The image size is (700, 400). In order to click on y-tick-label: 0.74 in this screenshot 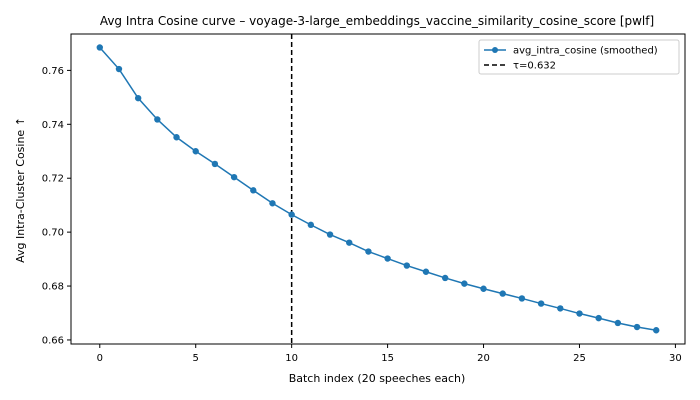, I will do `click(53, 125)`.